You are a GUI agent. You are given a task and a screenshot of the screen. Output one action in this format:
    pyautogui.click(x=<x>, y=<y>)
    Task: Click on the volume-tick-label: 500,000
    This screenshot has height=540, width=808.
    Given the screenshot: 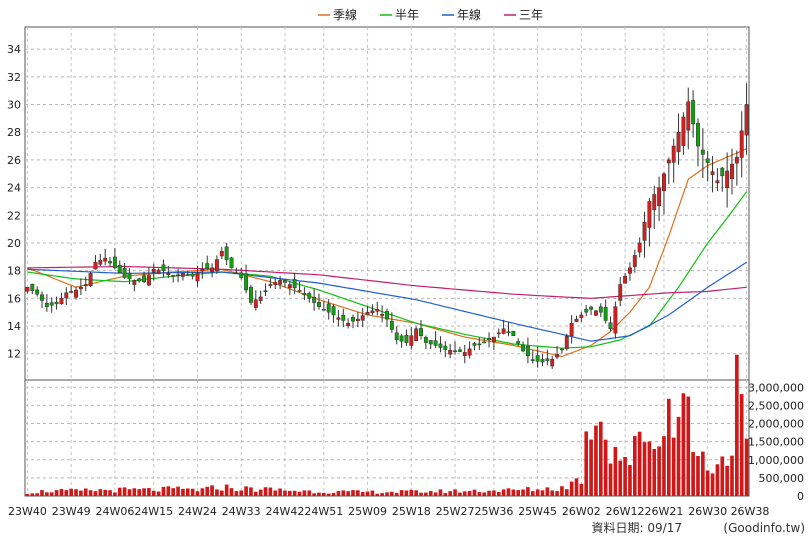 What is the action you would take?
    pyautogui.click(x=782, y=478)
    